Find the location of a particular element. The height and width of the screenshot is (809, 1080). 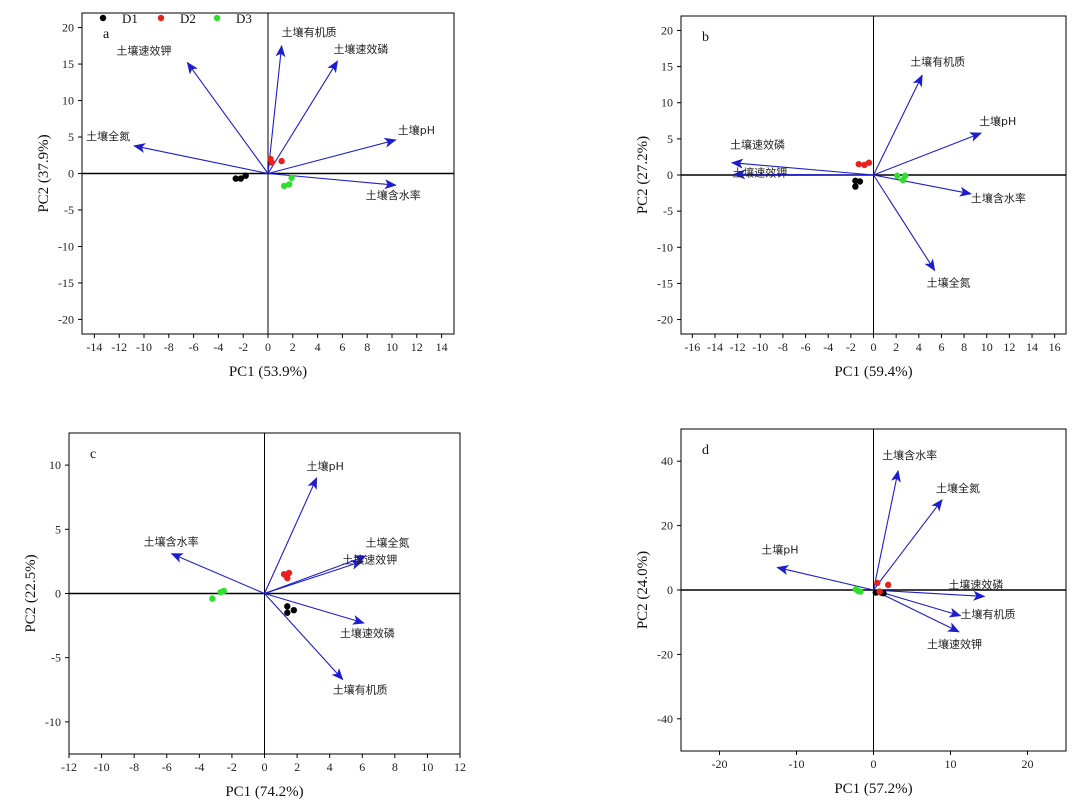

y-axis-title: PC2 (24.0%) is located at coordinates (643, 590).